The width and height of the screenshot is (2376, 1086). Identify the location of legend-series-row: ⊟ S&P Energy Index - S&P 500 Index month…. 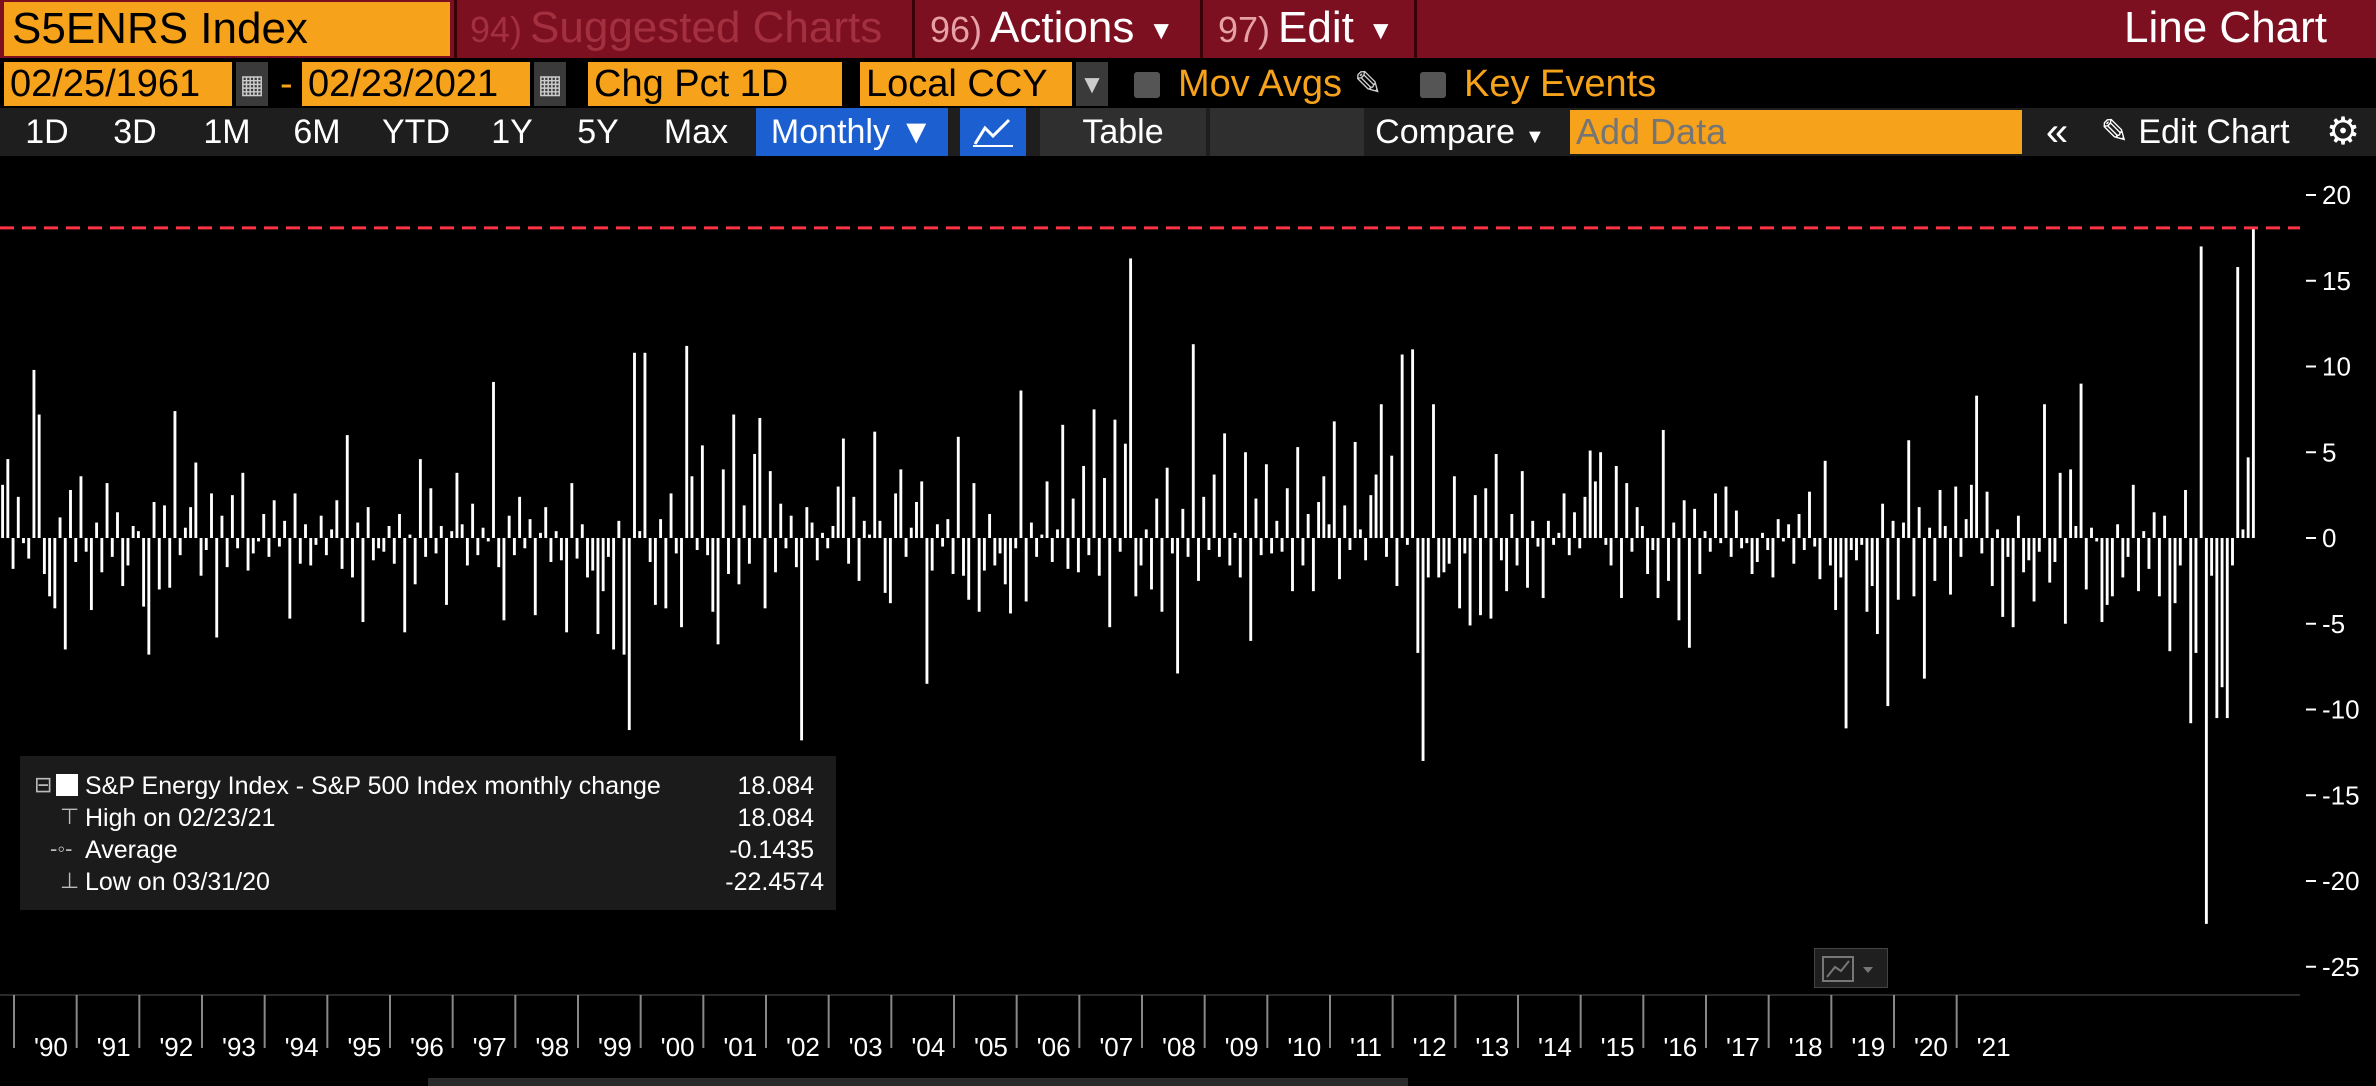
(428, 787).